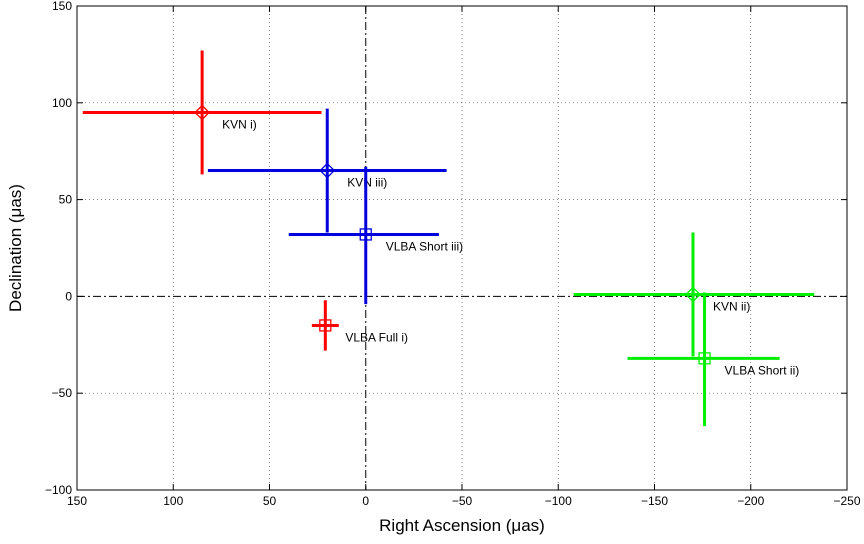 This screenshot has width=864, height=544. Describe the element at coordinates (731, 306) in the screenshot. I see `point-label: KVN ii)` at that location.